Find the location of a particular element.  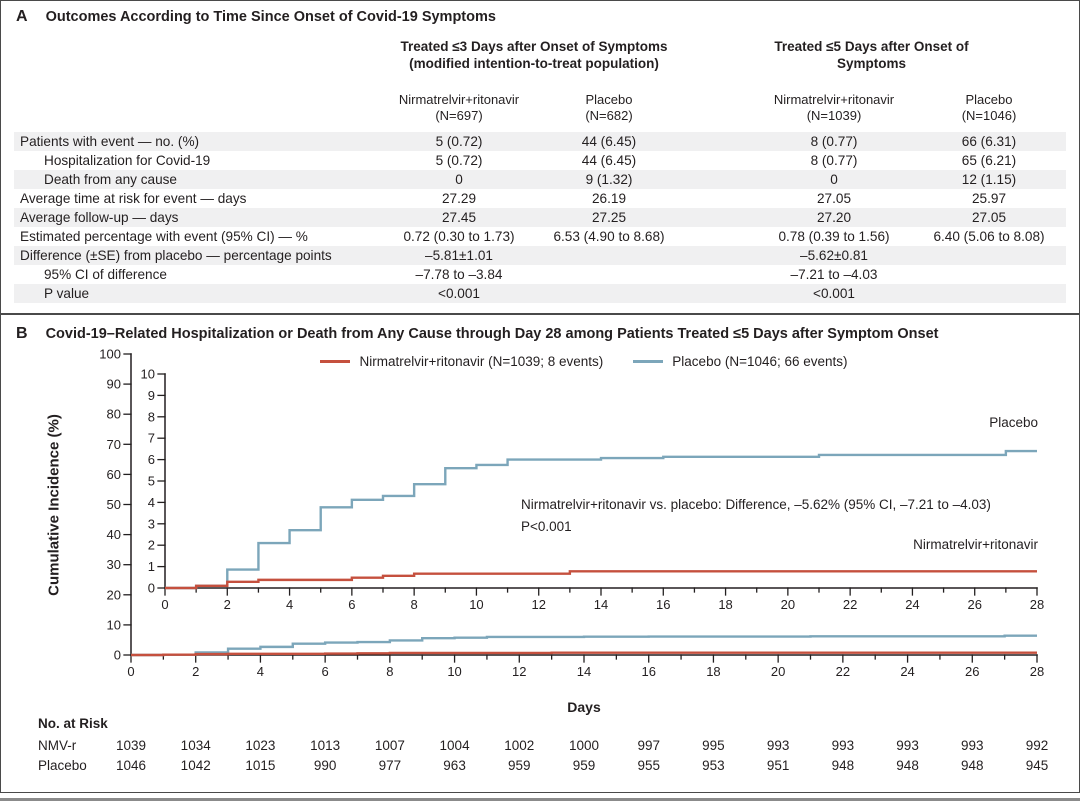

risk-value: 992 is located at coordinates (1037, 745).